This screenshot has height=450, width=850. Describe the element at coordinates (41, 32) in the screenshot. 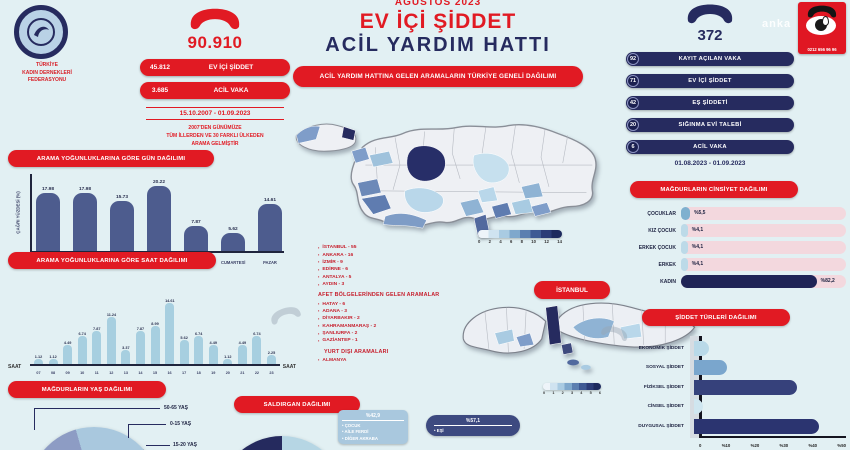

I see `federation-emblem-icon` at that location.